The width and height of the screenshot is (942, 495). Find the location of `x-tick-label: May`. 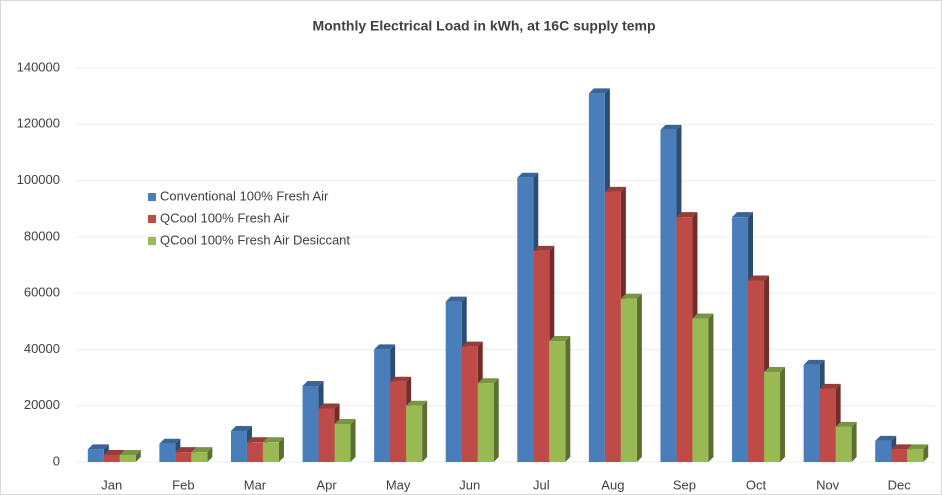

x-tick-label: May is located at coordinates (398, 484).